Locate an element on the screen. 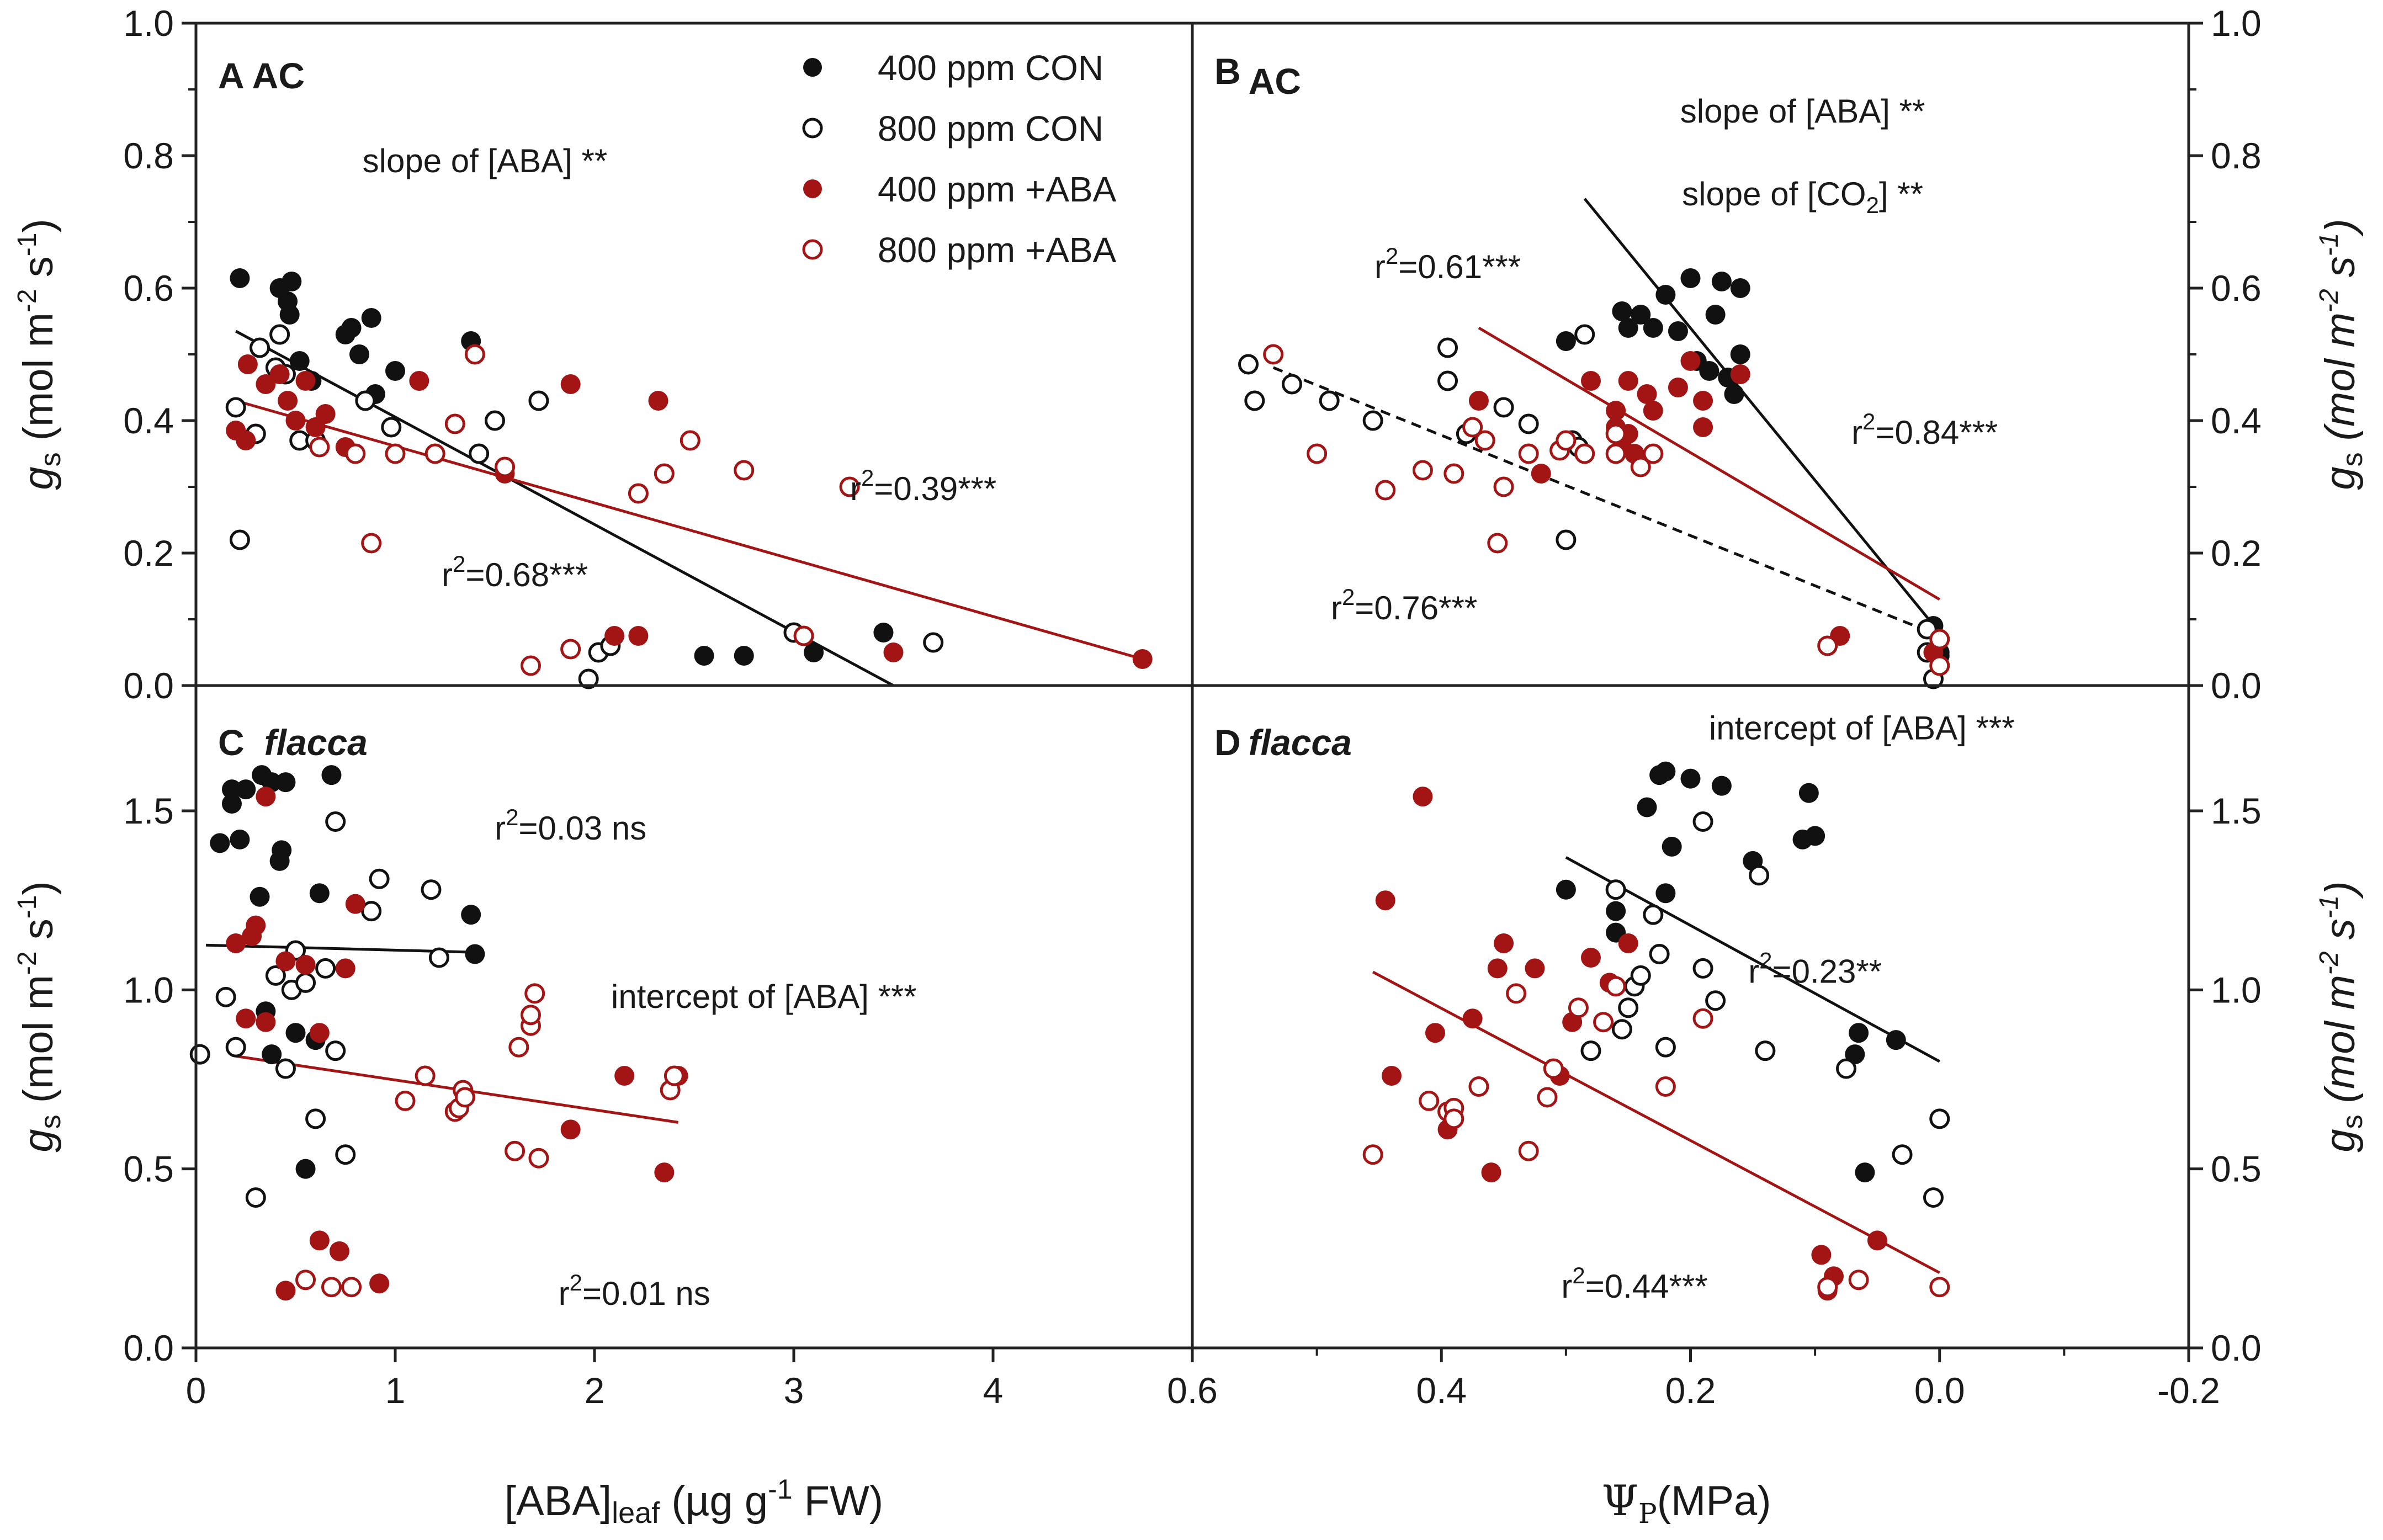 The height and width of the screenshot is (1540, 2383). x-label-left-end: FW) is located at coordinates (838, 1501).